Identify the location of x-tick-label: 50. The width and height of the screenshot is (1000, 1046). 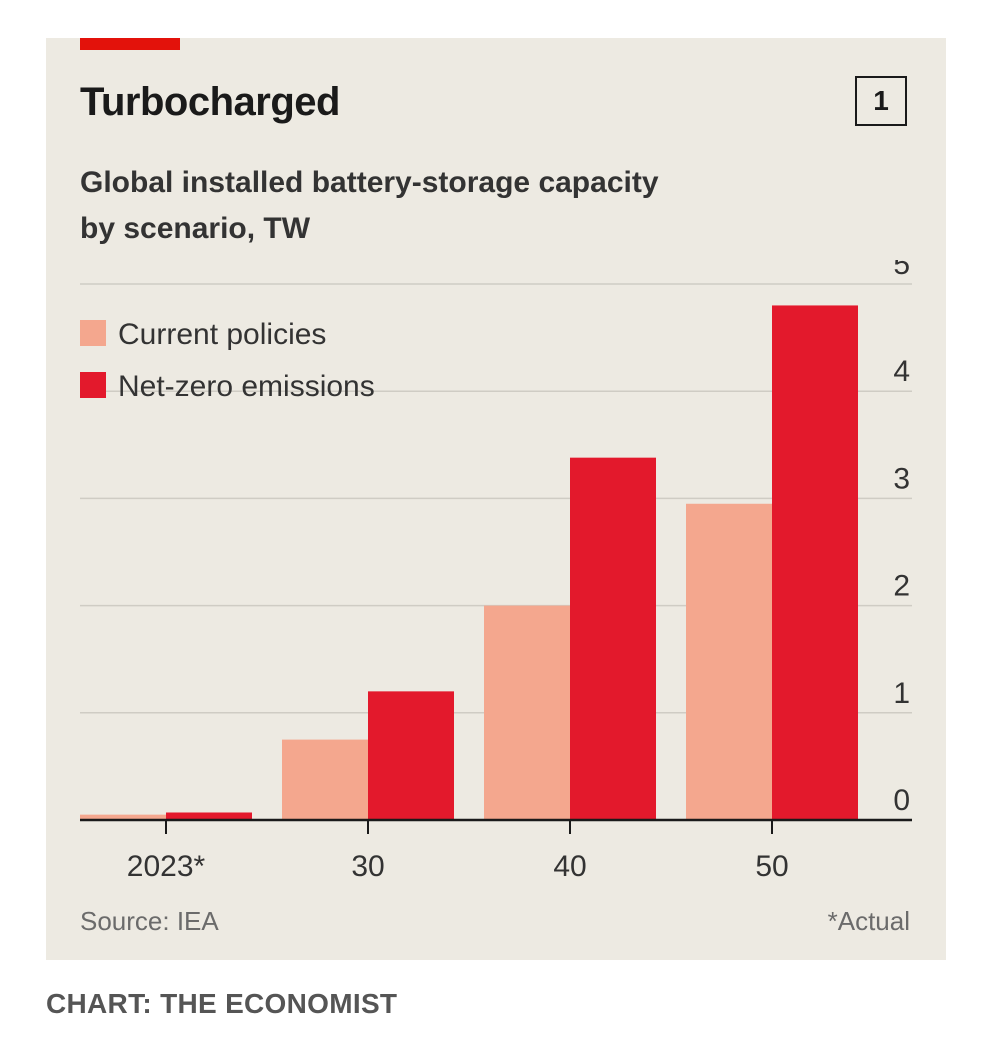
(771, 865).